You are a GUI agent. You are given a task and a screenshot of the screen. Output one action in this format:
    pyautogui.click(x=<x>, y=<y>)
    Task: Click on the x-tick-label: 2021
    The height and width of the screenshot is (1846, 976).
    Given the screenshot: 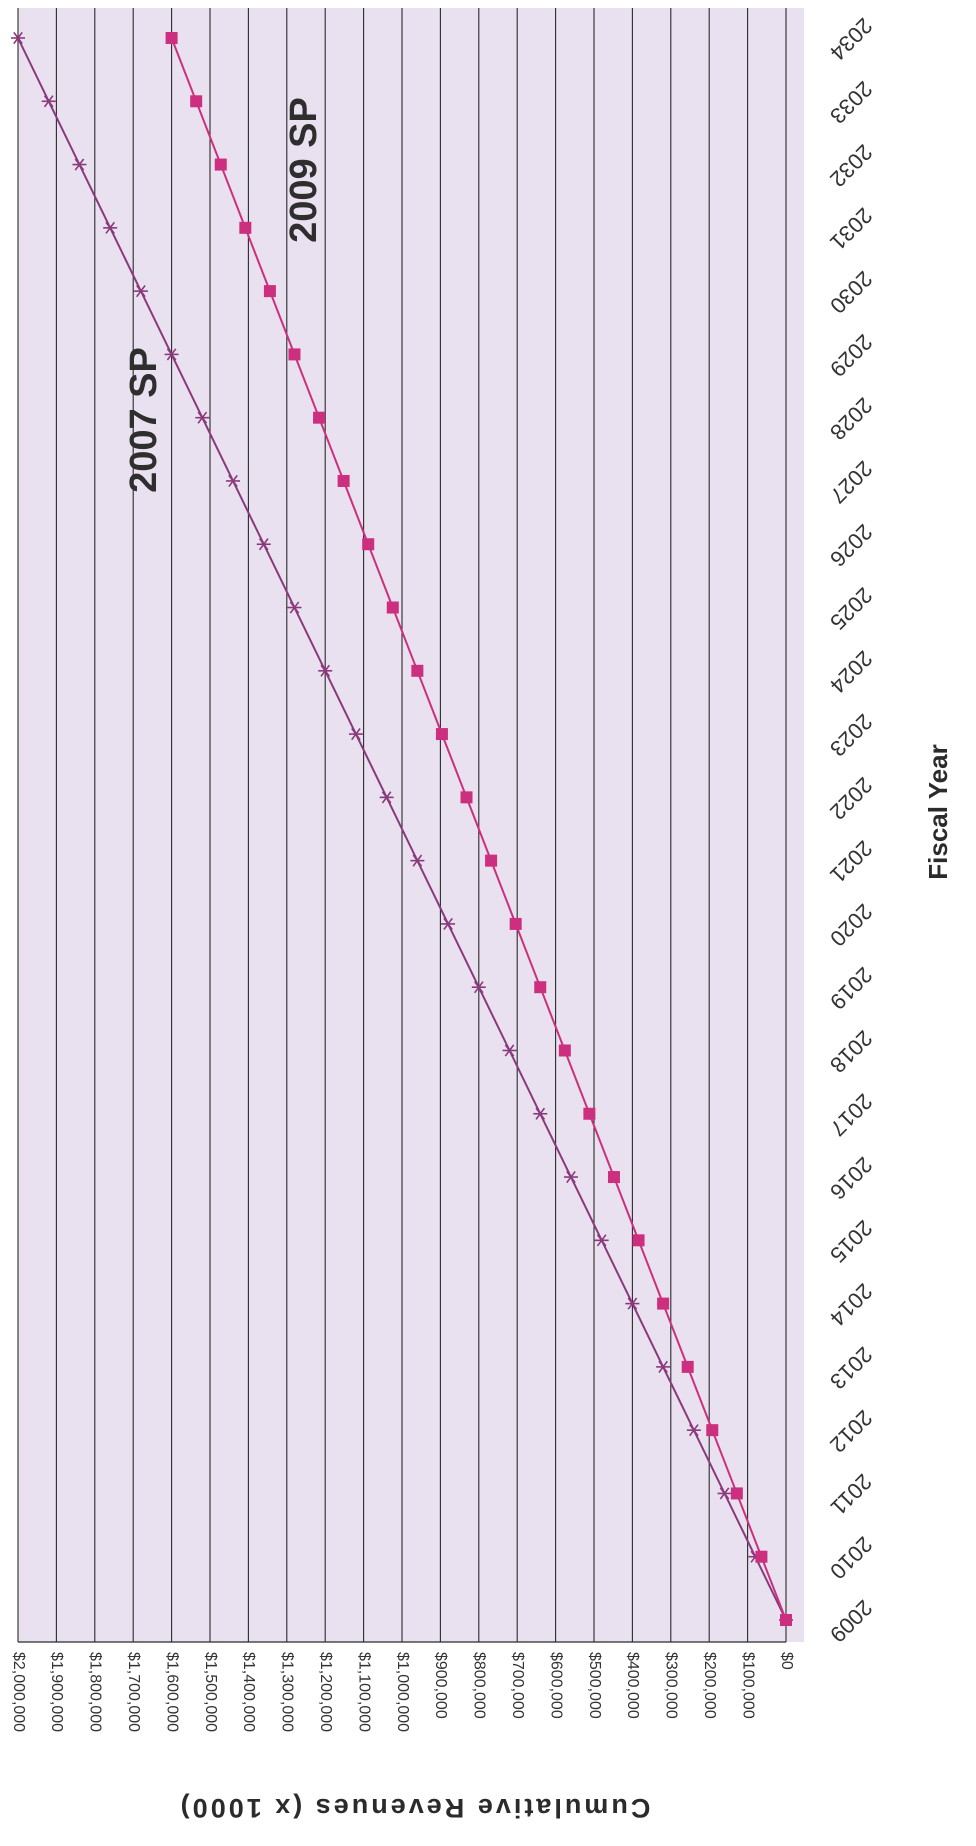 What is the action you would take?
    pyautogui.click(x=851, y=862)
    